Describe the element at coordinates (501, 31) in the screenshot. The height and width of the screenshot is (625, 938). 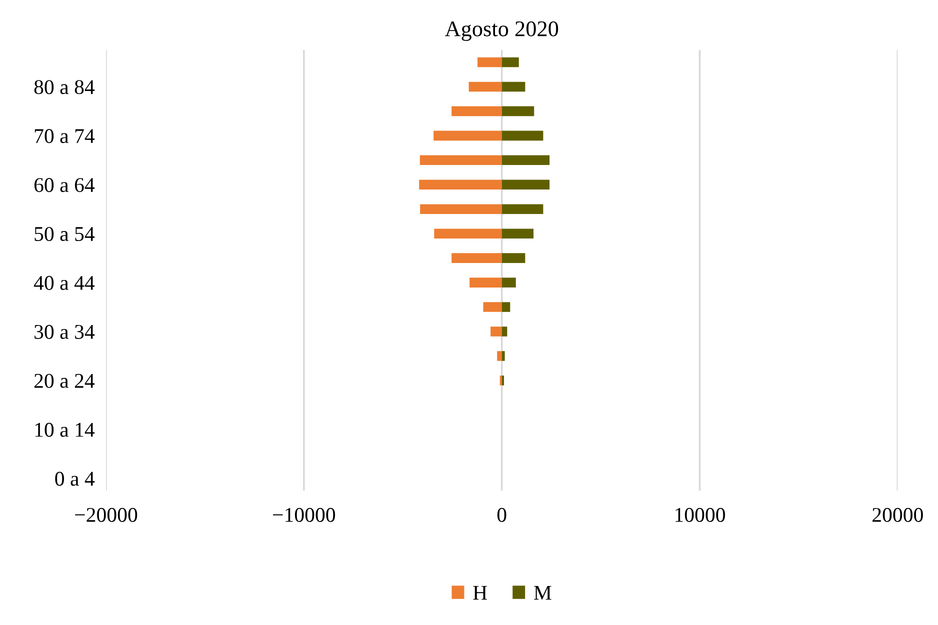
I see `chart-title: Agosto 2020` at that location.